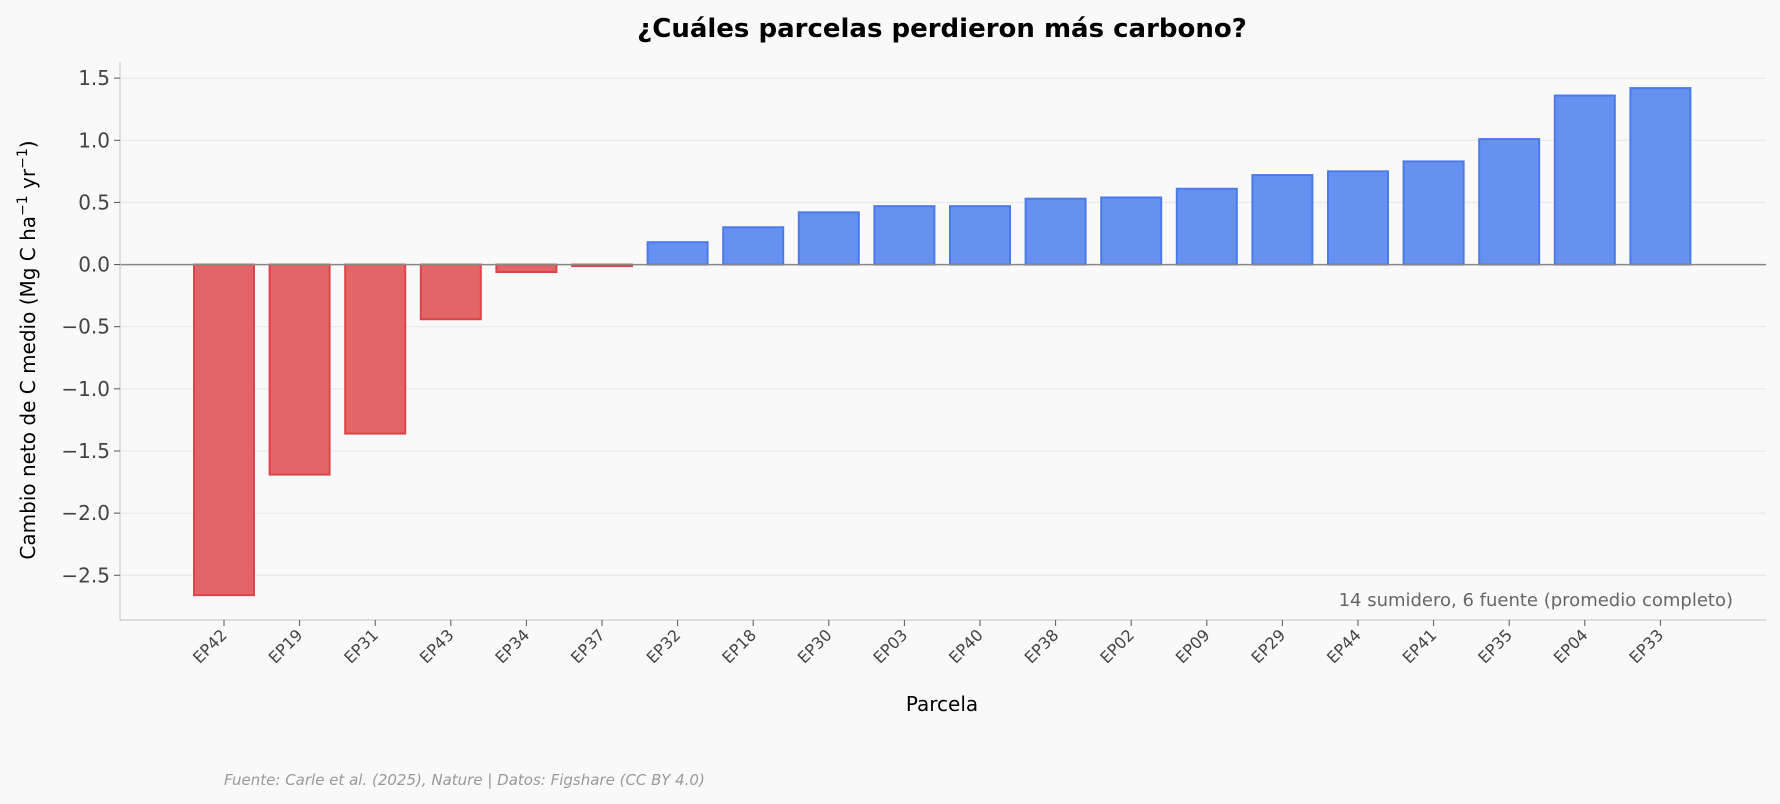  I want to click on bar-ep44, so click(1358, 218).